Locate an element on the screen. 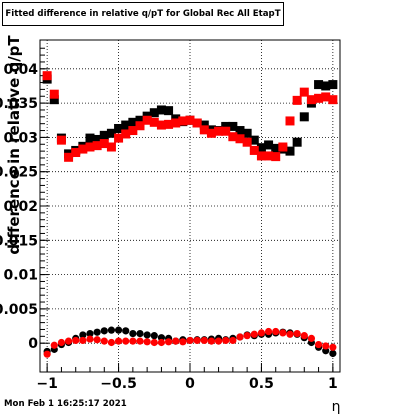 This screenshot has width=400, height=414. y-tick-label: 0.03 is located at coordinates (20, 138).